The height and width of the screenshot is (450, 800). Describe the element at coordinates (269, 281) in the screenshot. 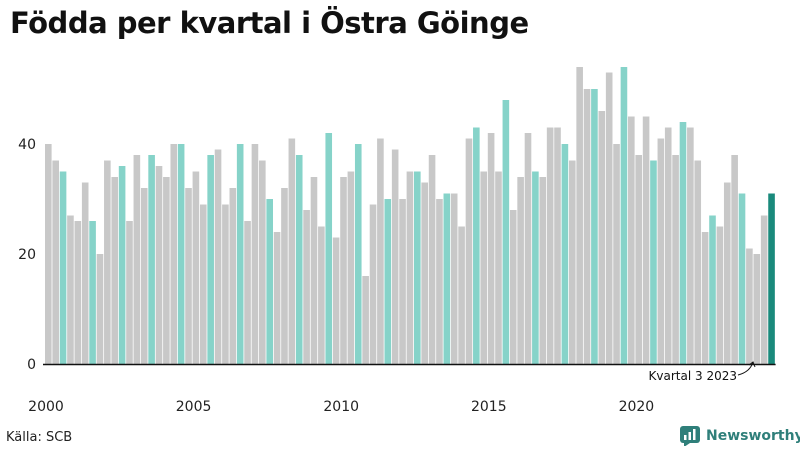

I see `bar-2007-q3` at that location.